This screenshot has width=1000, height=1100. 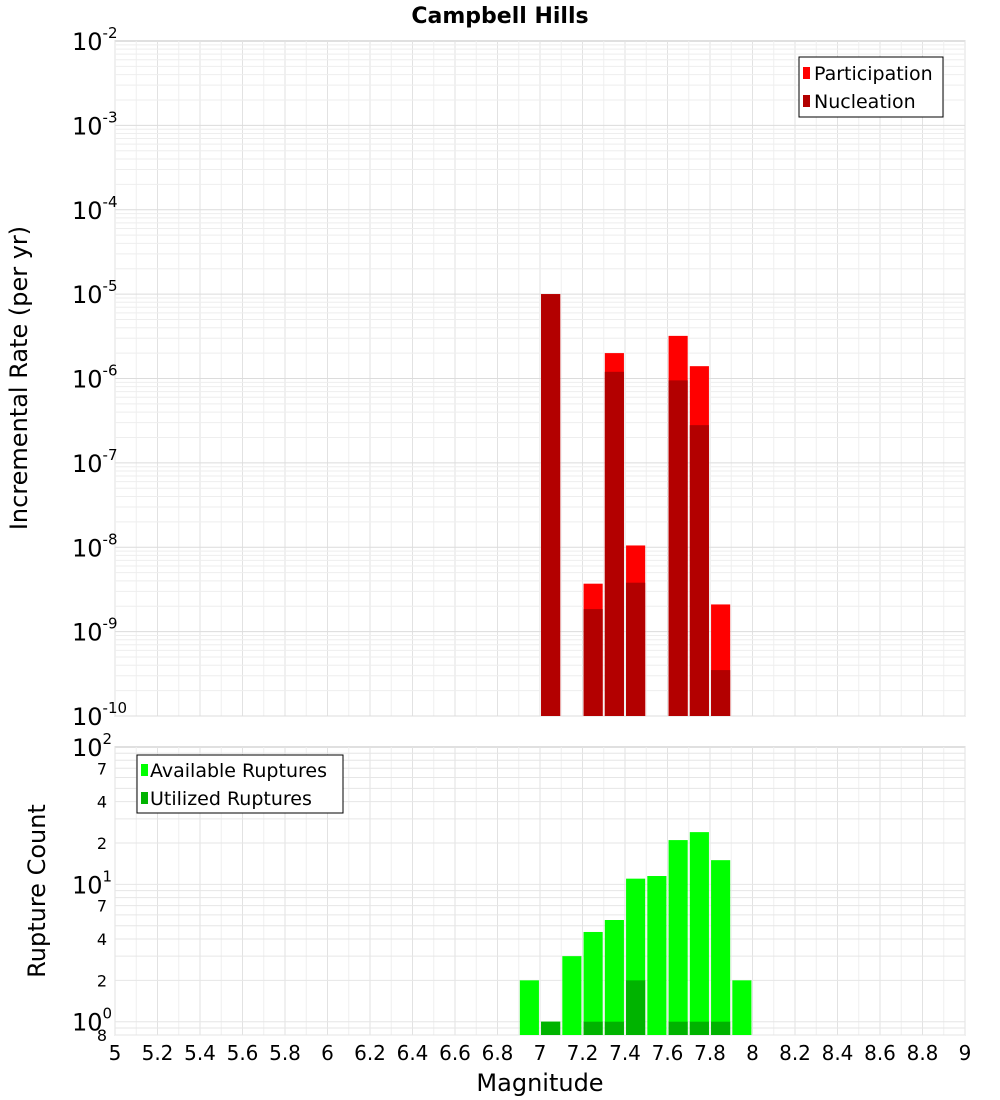 I want to click on bottom-y-major-tick-label: 10², so click(x=92, y=746).